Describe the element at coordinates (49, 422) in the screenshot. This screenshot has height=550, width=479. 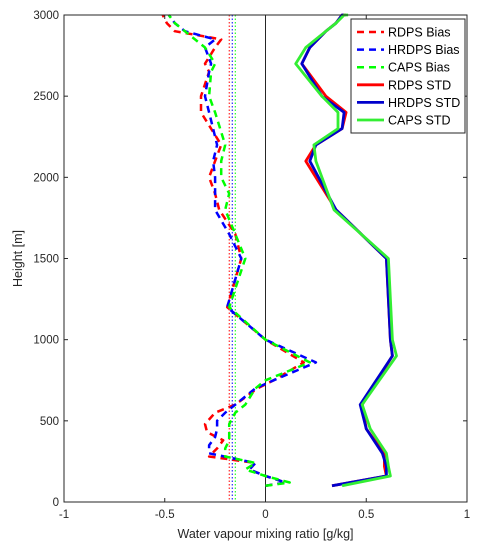
I see `y-tick-label: 500` at that location.